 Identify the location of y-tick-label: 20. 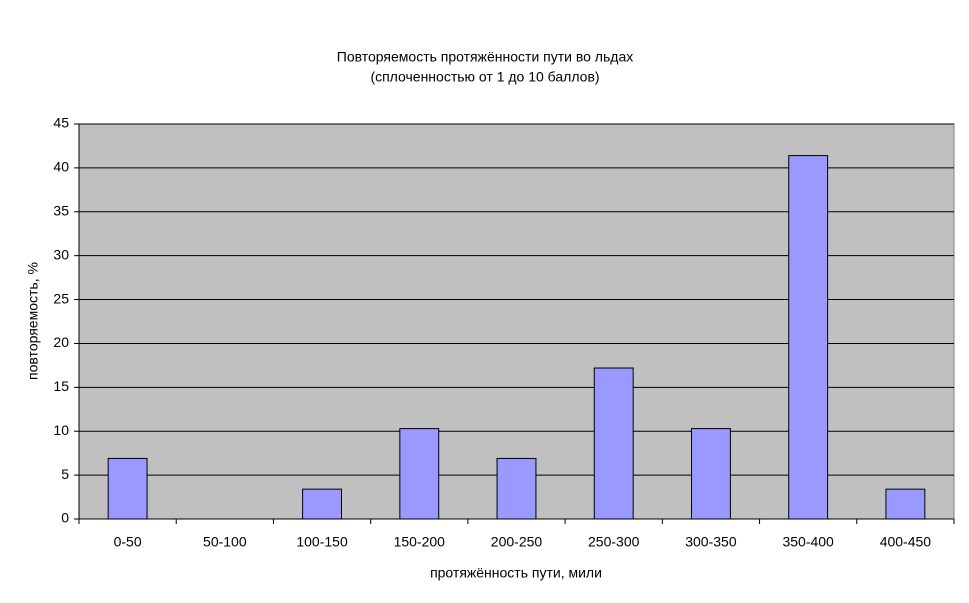
(61, 342).